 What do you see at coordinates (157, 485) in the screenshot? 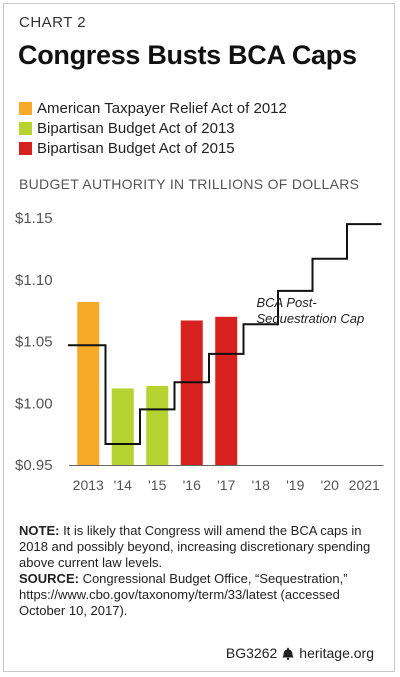
I see `x-tick-label: '15` at bounding box center [157, 485].